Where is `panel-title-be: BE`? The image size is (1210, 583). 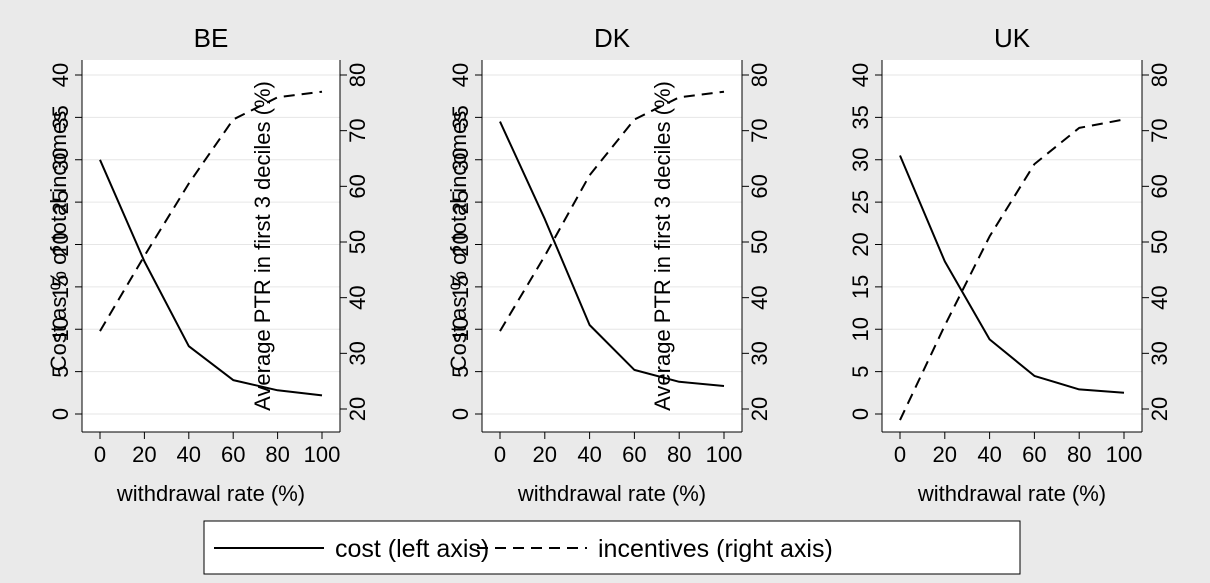
panel-title-be: BE is located at coordinates (211, 38).